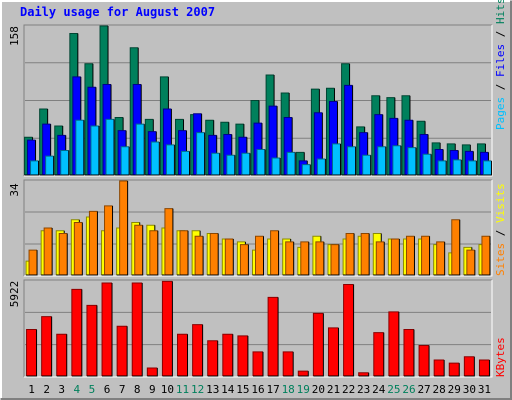 The image size is (512, 400). What do you see at coordinates (242, 389) in the screenshot?
I see `x-tick-label: 15` at bounding box center [242, 389].